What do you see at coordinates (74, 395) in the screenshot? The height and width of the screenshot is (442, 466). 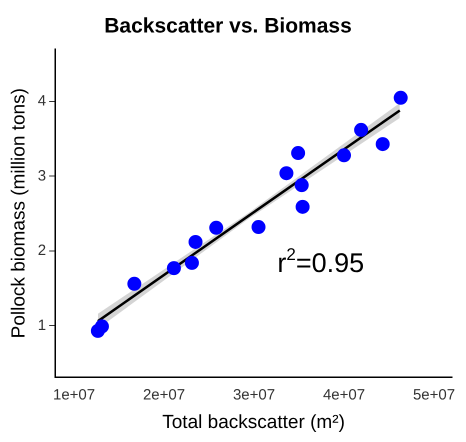 I see `x-tick-label: 1e+07` at bounding box center [74, 395].